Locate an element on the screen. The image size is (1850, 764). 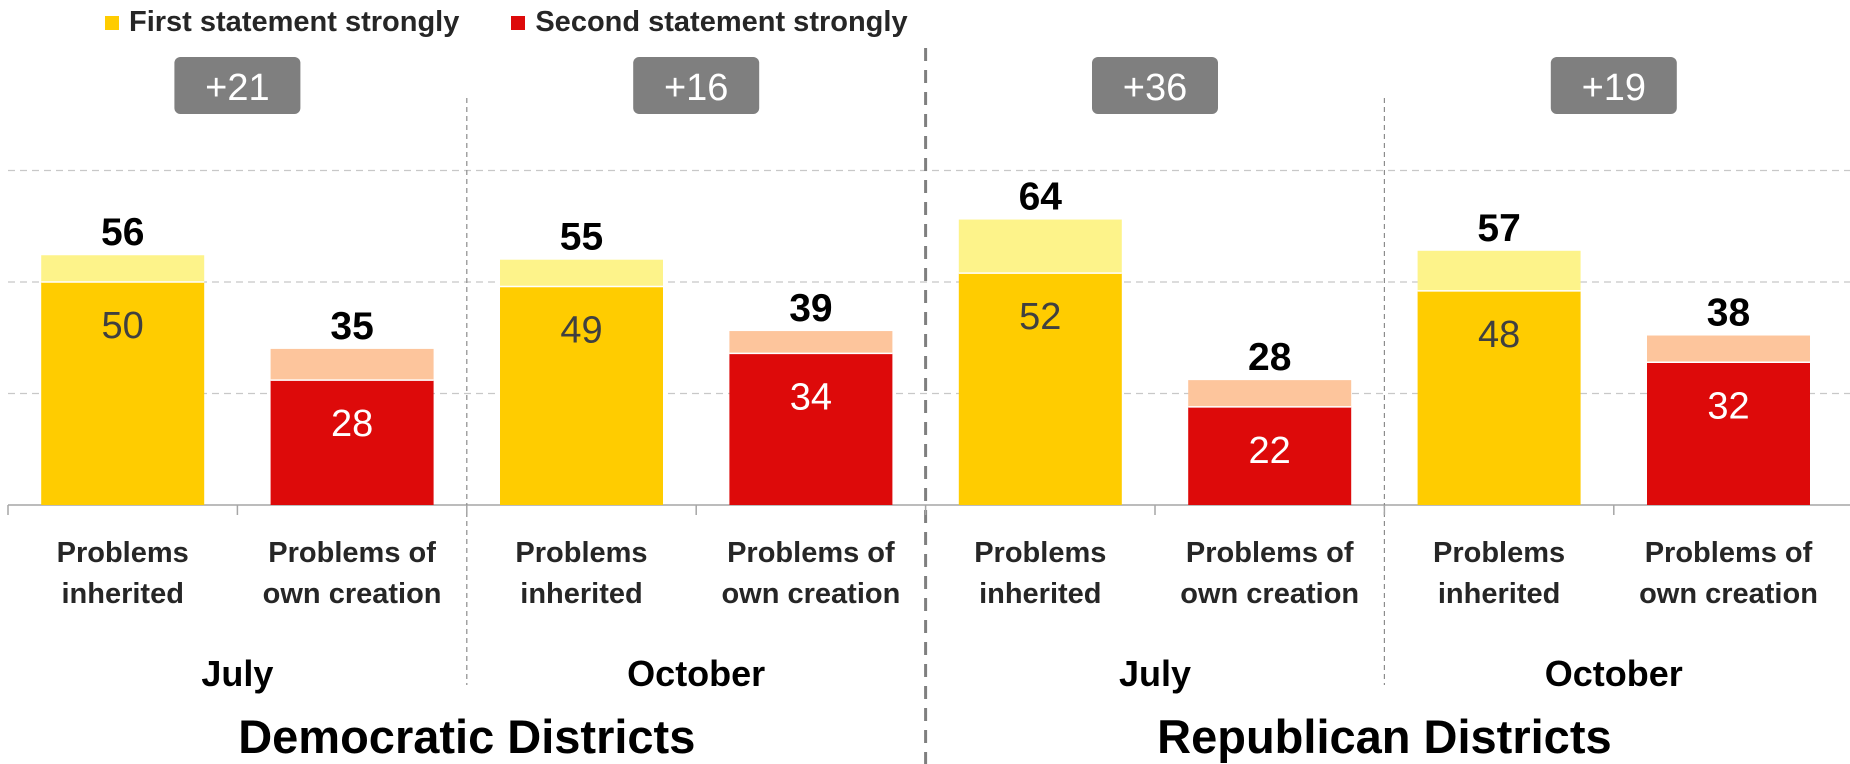
bar-total-label: 56 is located at coordinates (122, 232).